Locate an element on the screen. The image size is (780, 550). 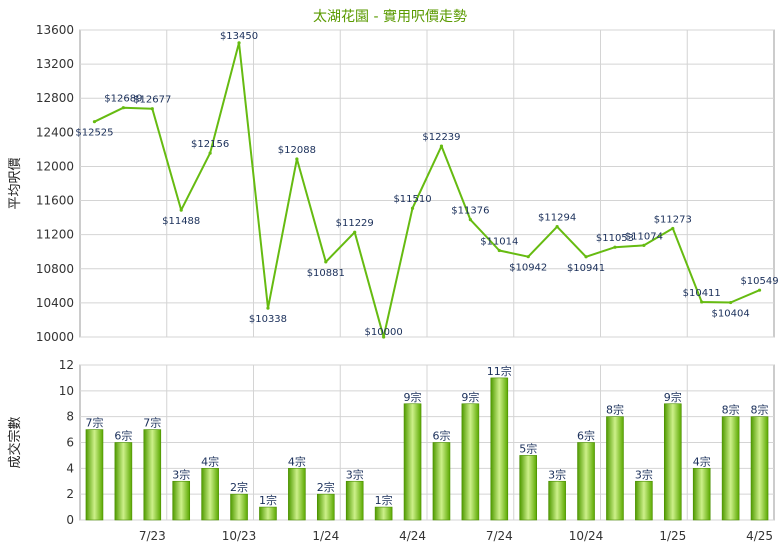
data-label: $10942 is located at coordinates (528, 268).